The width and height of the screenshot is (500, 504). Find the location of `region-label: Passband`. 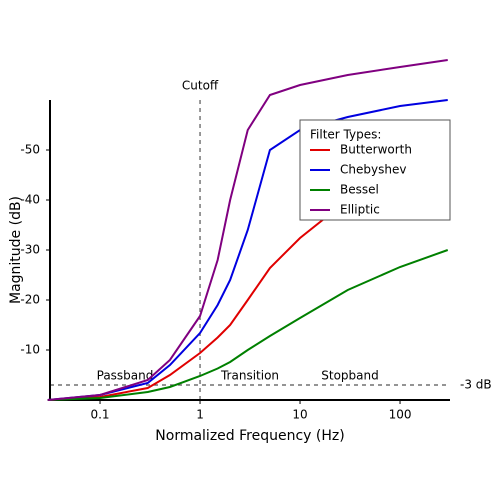

region-label: Passband is located at coordinates (125, 376).